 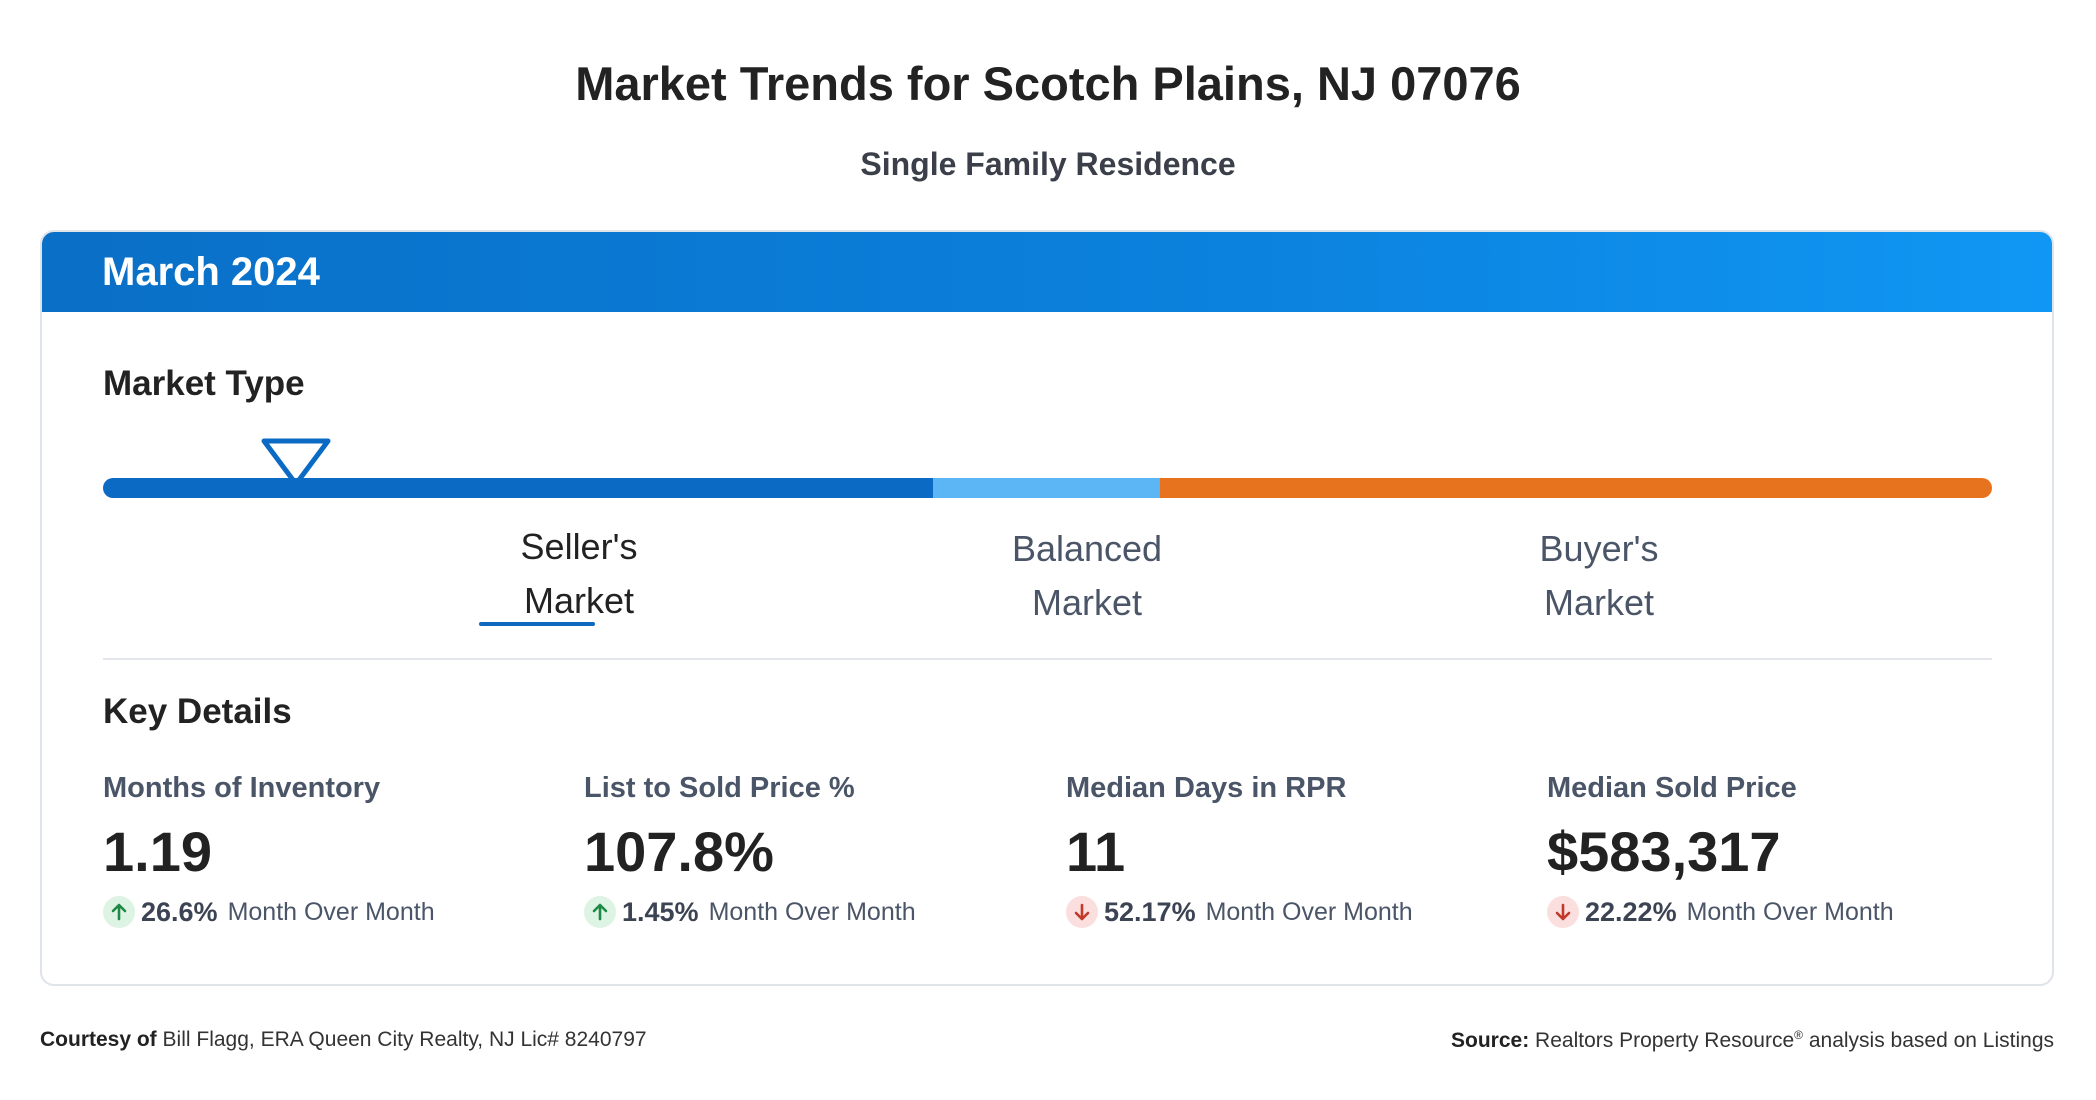 I want to click on stat-change: 1.45% Month Over Month, so click(x=814, y=912).